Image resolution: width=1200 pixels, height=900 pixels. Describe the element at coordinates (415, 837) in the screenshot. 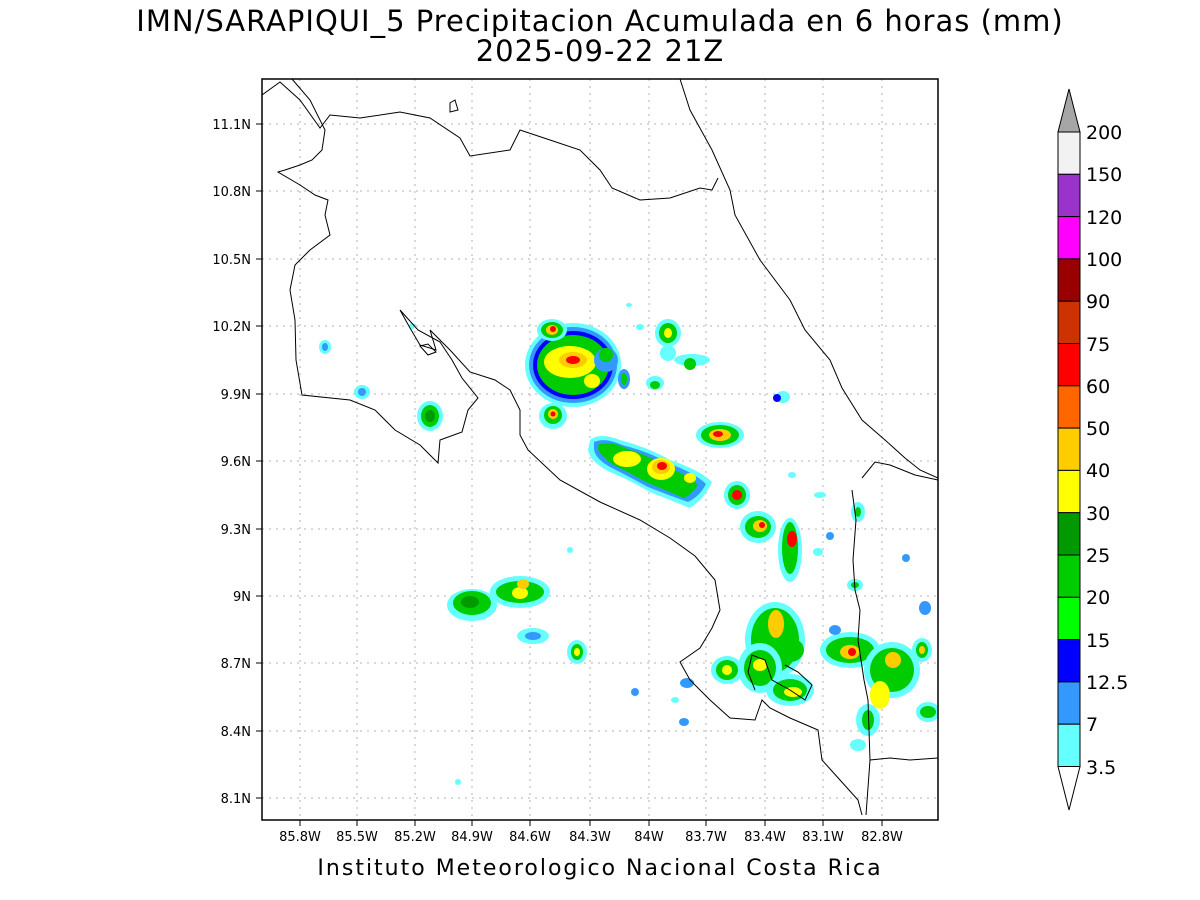

I see `lon-tick-label: 85.2W` at that location.